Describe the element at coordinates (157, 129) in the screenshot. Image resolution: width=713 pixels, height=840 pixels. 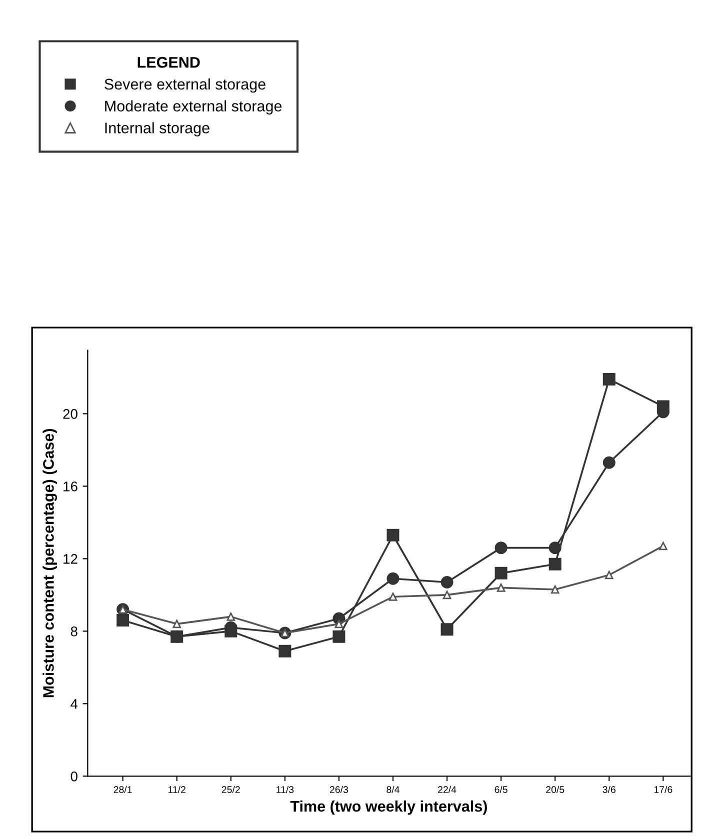
I see `legend-label: Internal storage` at that location.